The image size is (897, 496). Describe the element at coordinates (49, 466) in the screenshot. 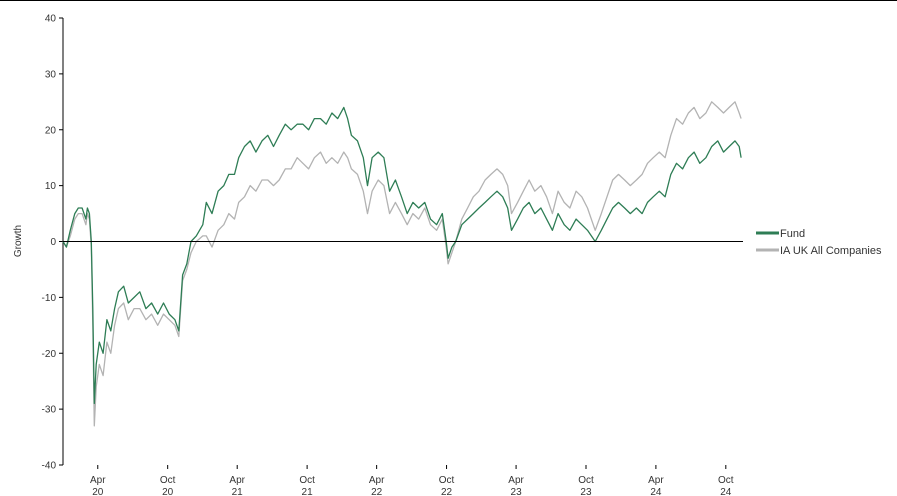

I see `y-tick-label: -40` at that location.